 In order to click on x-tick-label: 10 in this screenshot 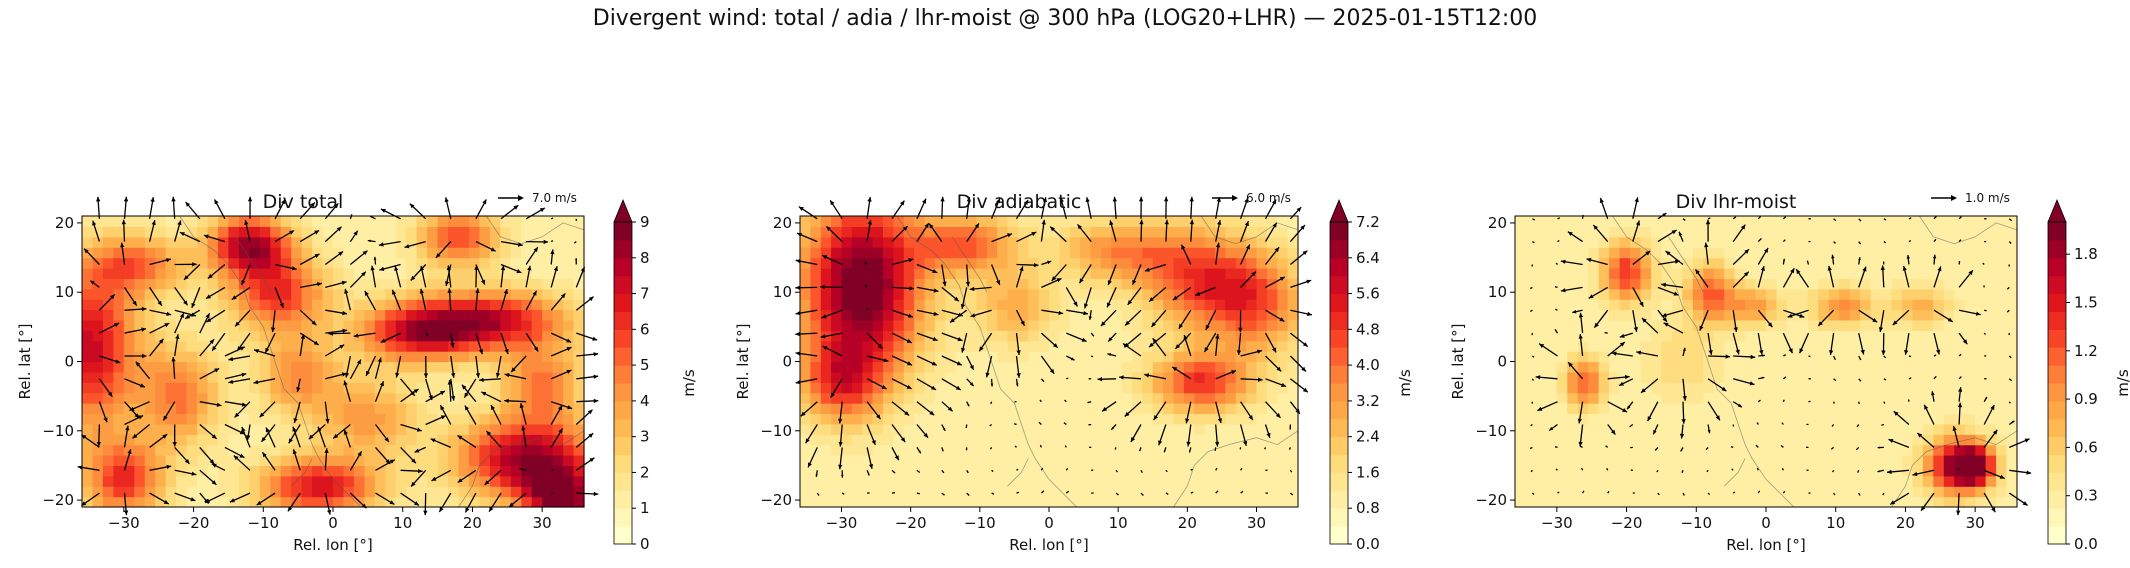, I will do `click(1118, 523)`.